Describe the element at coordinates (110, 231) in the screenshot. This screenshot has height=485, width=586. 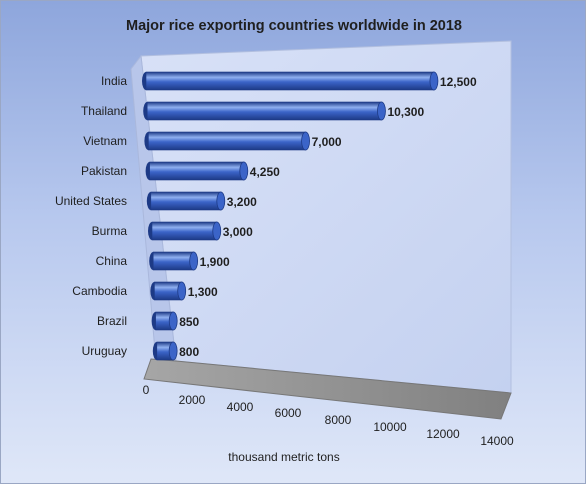
I see `category-label: Burma` at that location.